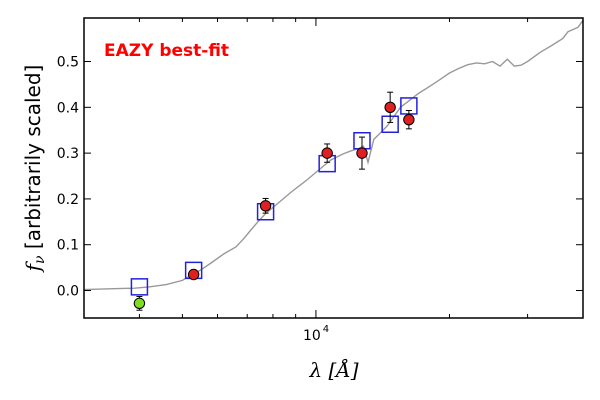  I want to click on y-tick-label: 0.2, so click(68, 200).